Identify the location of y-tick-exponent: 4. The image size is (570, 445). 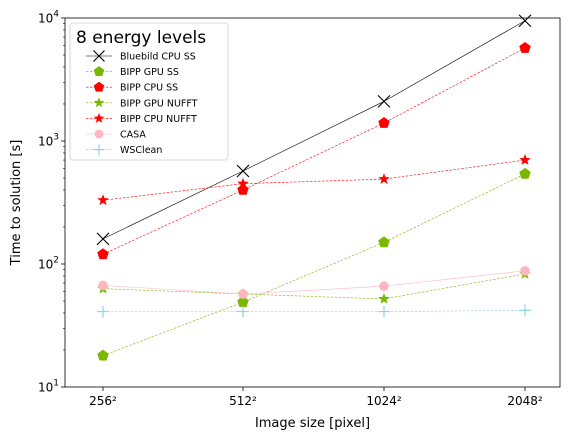
(56, 15).